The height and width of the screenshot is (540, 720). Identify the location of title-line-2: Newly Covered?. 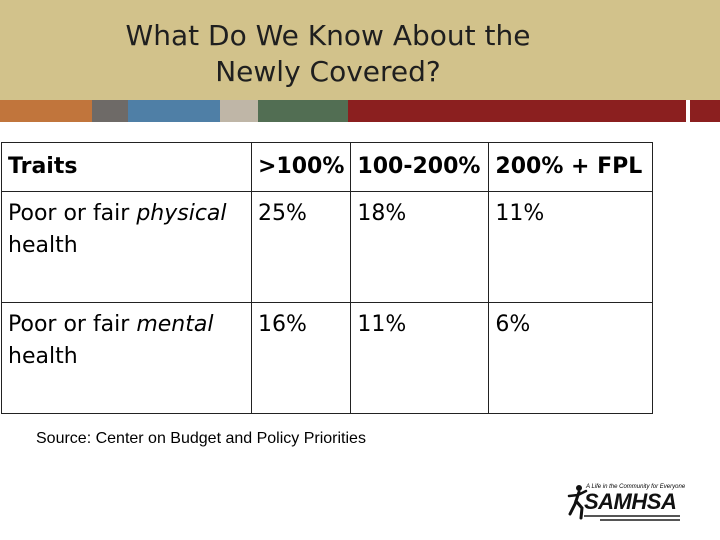
(328, 71).